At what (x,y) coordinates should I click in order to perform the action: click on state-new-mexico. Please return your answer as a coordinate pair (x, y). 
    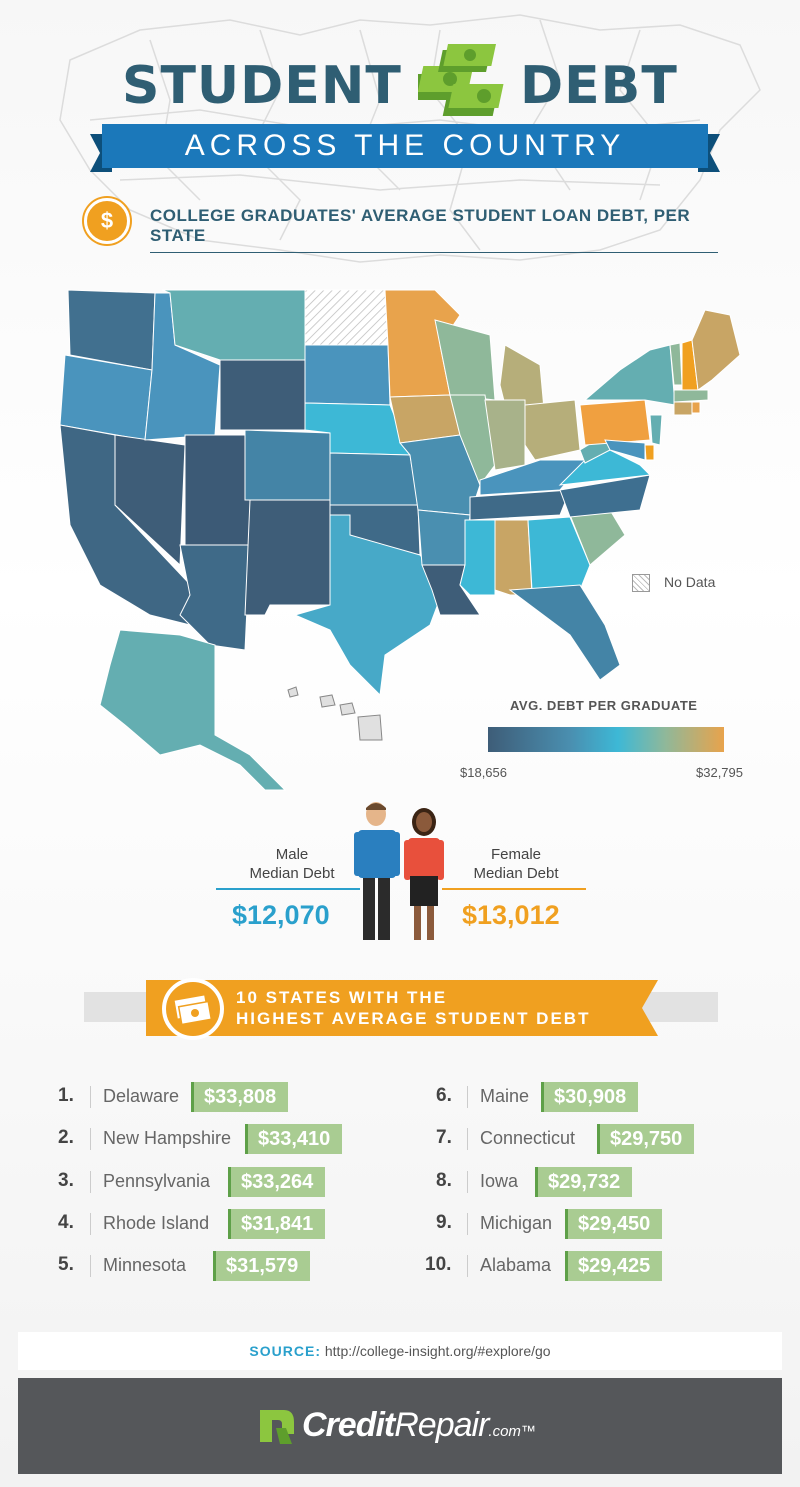
    Looking at the image, I should click on (287, 557).